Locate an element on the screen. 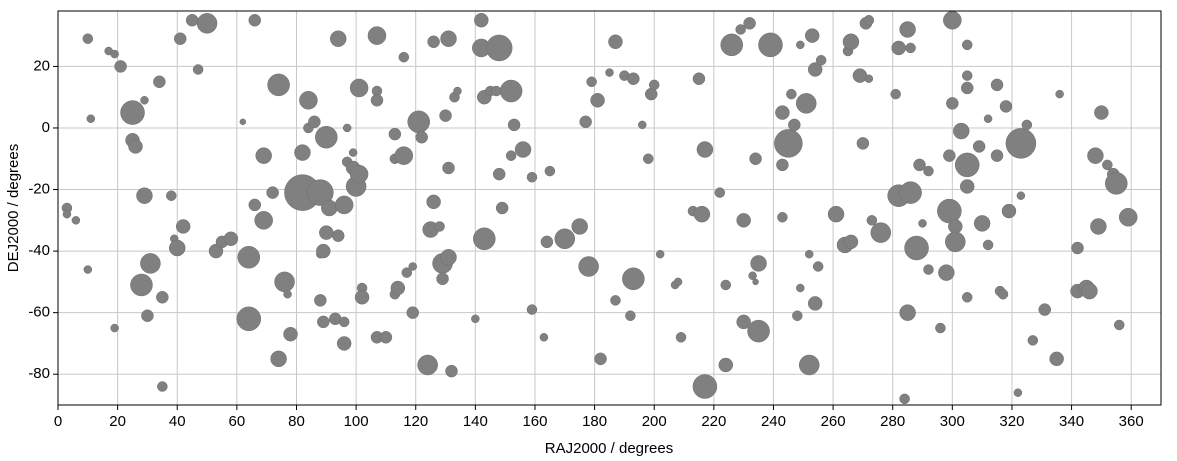 This screenshot has height=461, width=1177. x-tick-label: 180 is located at coordinates (594, 421).